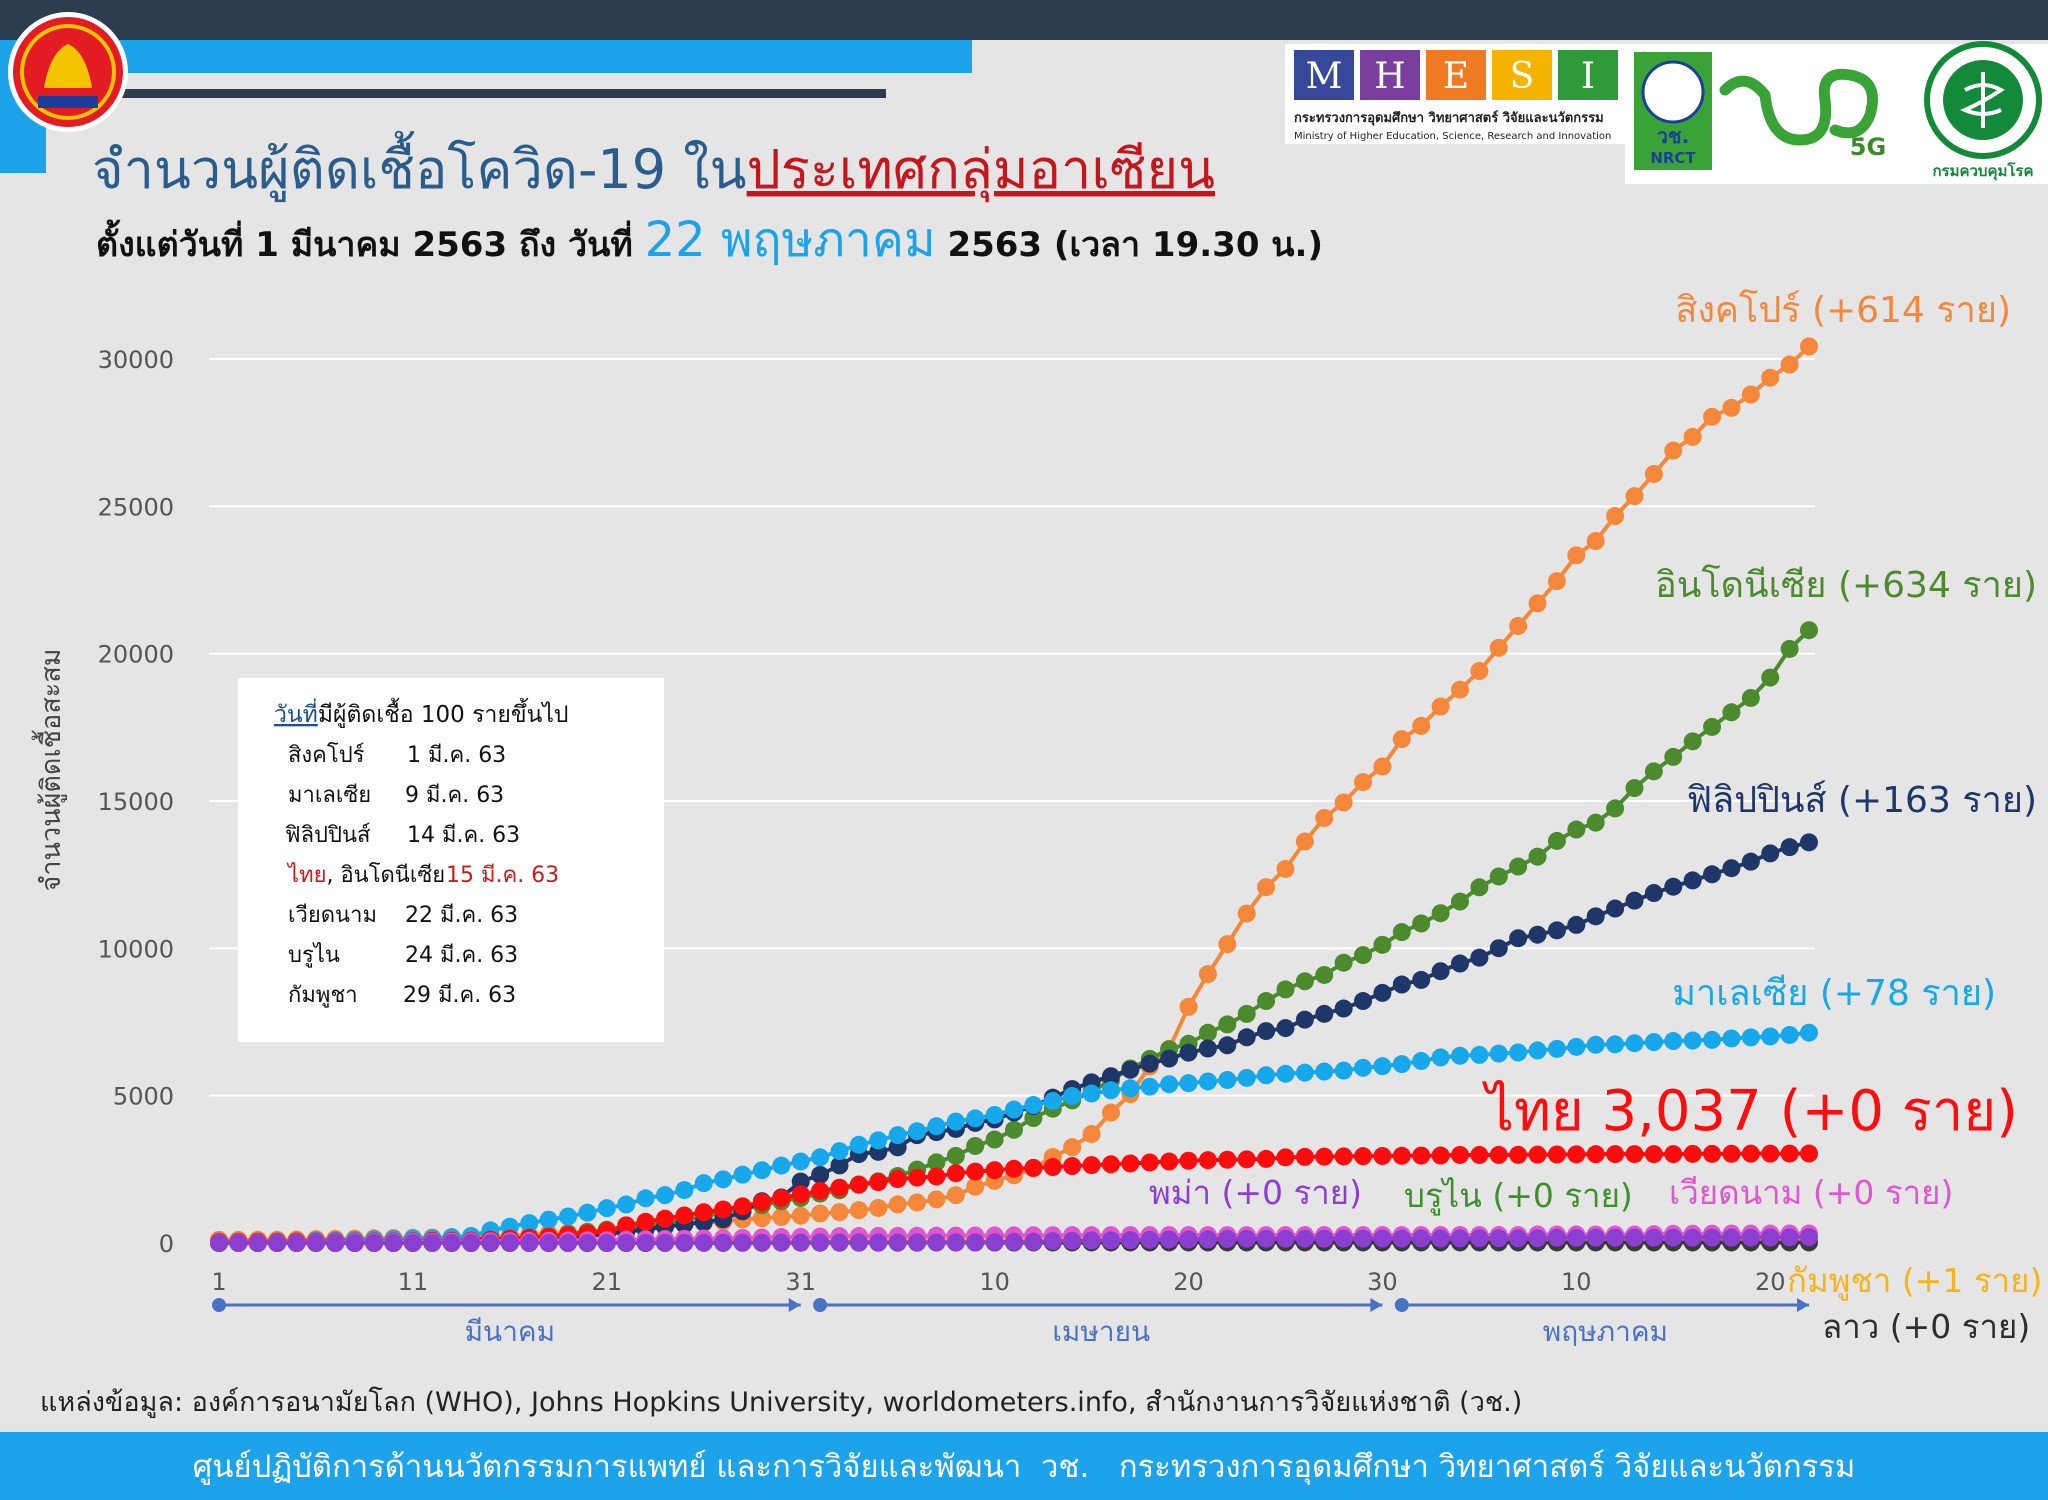 Image resolution: width=2048 pixels, height=1500 pixels. I want to click on month-label: พฤษภาคม, so click(1605, 1331).